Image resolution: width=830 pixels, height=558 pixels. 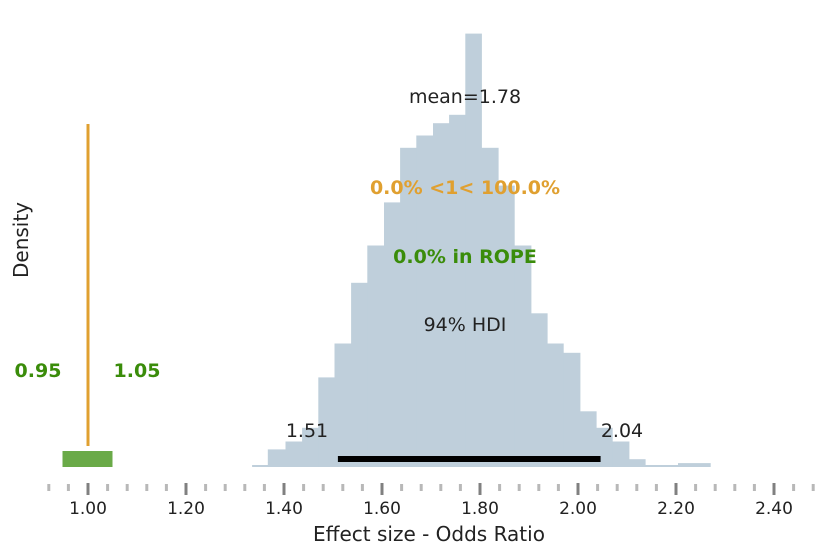 What do you see at coordinates (676, 509) in the screenshot?
I see `x-tick-label: 2.20` at bounding box center [676, 509].